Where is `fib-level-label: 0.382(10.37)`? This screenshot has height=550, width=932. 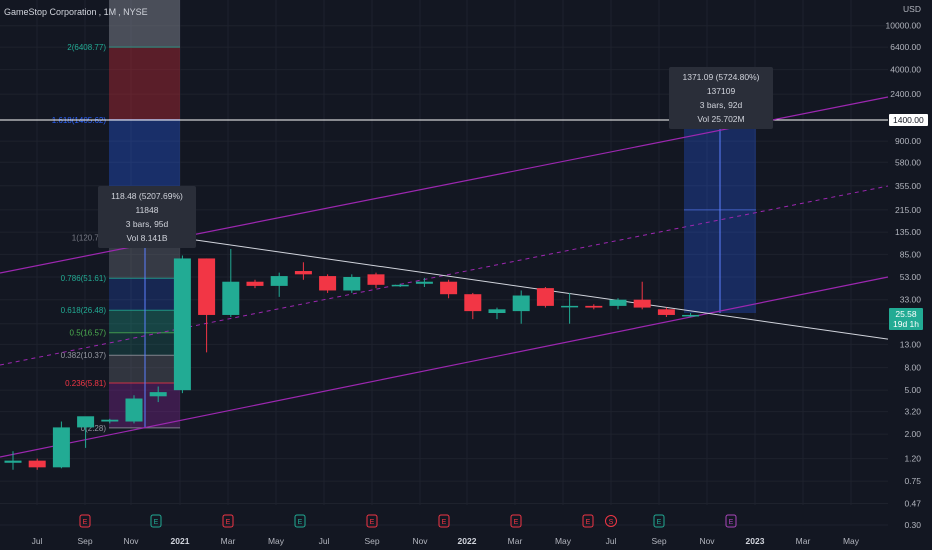 fib-level-label: 0.382(10.37) is located at coordinates (84, 355).